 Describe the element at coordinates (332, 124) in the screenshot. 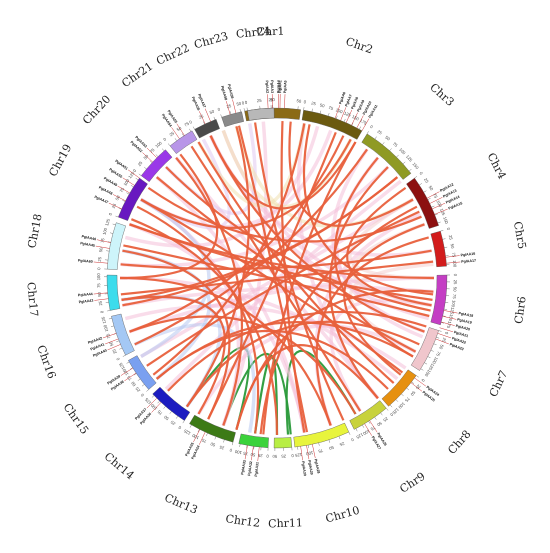

I see `chromosome-chr2` at that location.